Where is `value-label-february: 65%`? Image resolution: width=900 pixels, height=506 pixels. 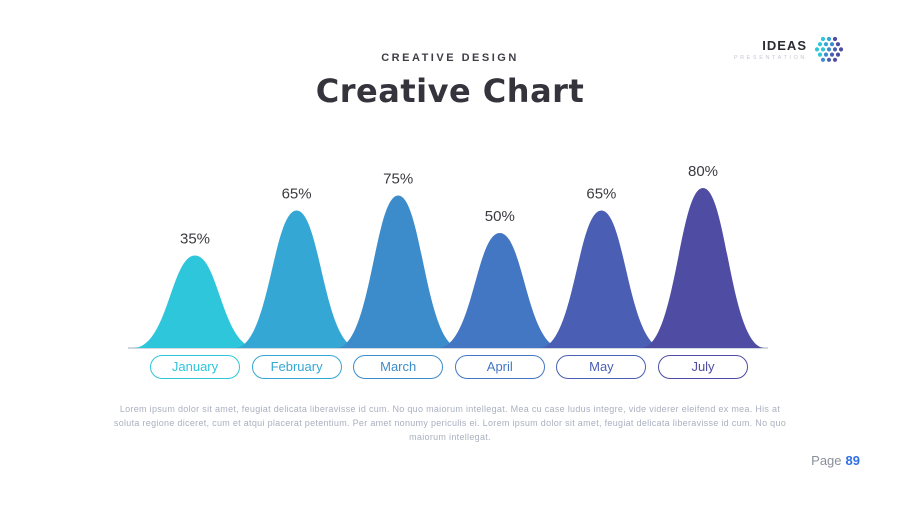 value-label-february: 65% is located at coordinates (297, 194).